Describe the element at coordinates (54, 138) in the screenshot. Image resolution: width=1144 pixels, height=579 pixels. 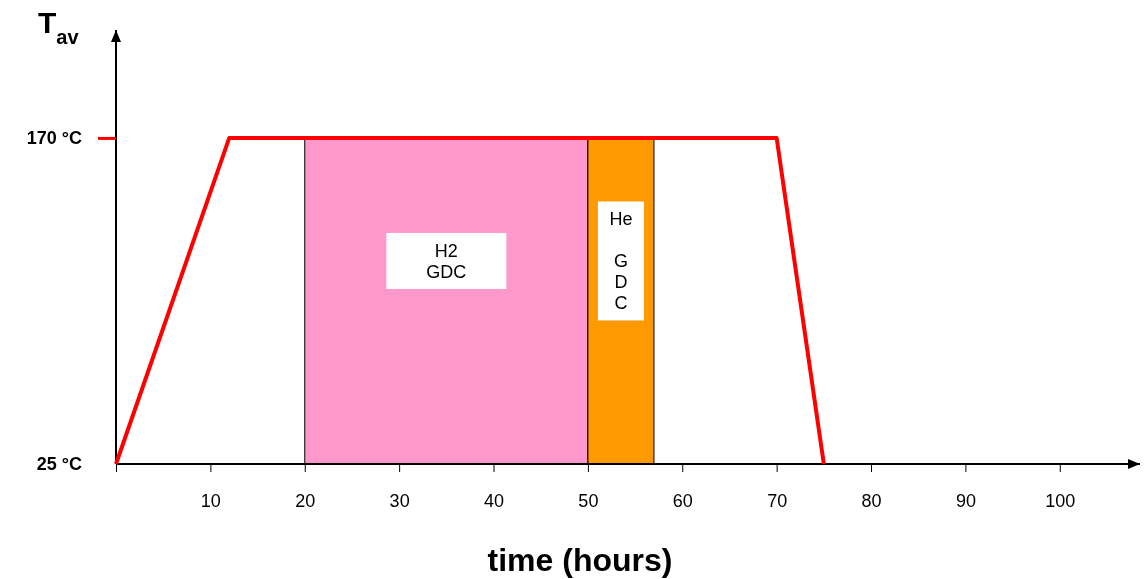
I see `y-tick-label: 170 °C` at that location.